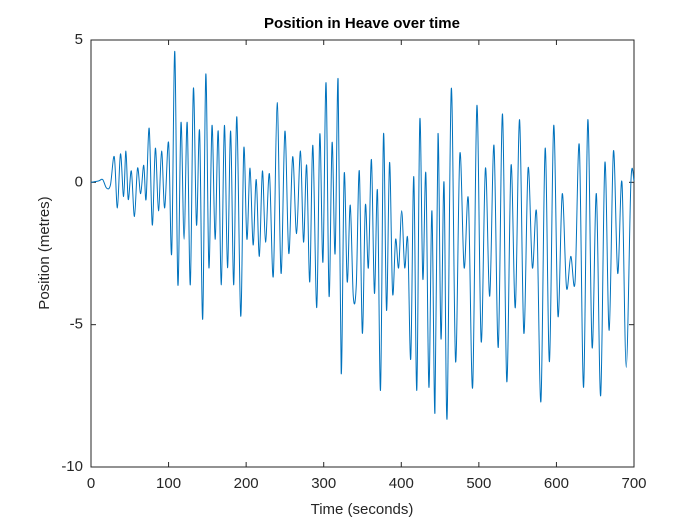 The width and height of the screenshot is (700, 525). Describe the element at coordinates (323, 483) in the screenshot. I see `x-tick-label: 300` at that location.